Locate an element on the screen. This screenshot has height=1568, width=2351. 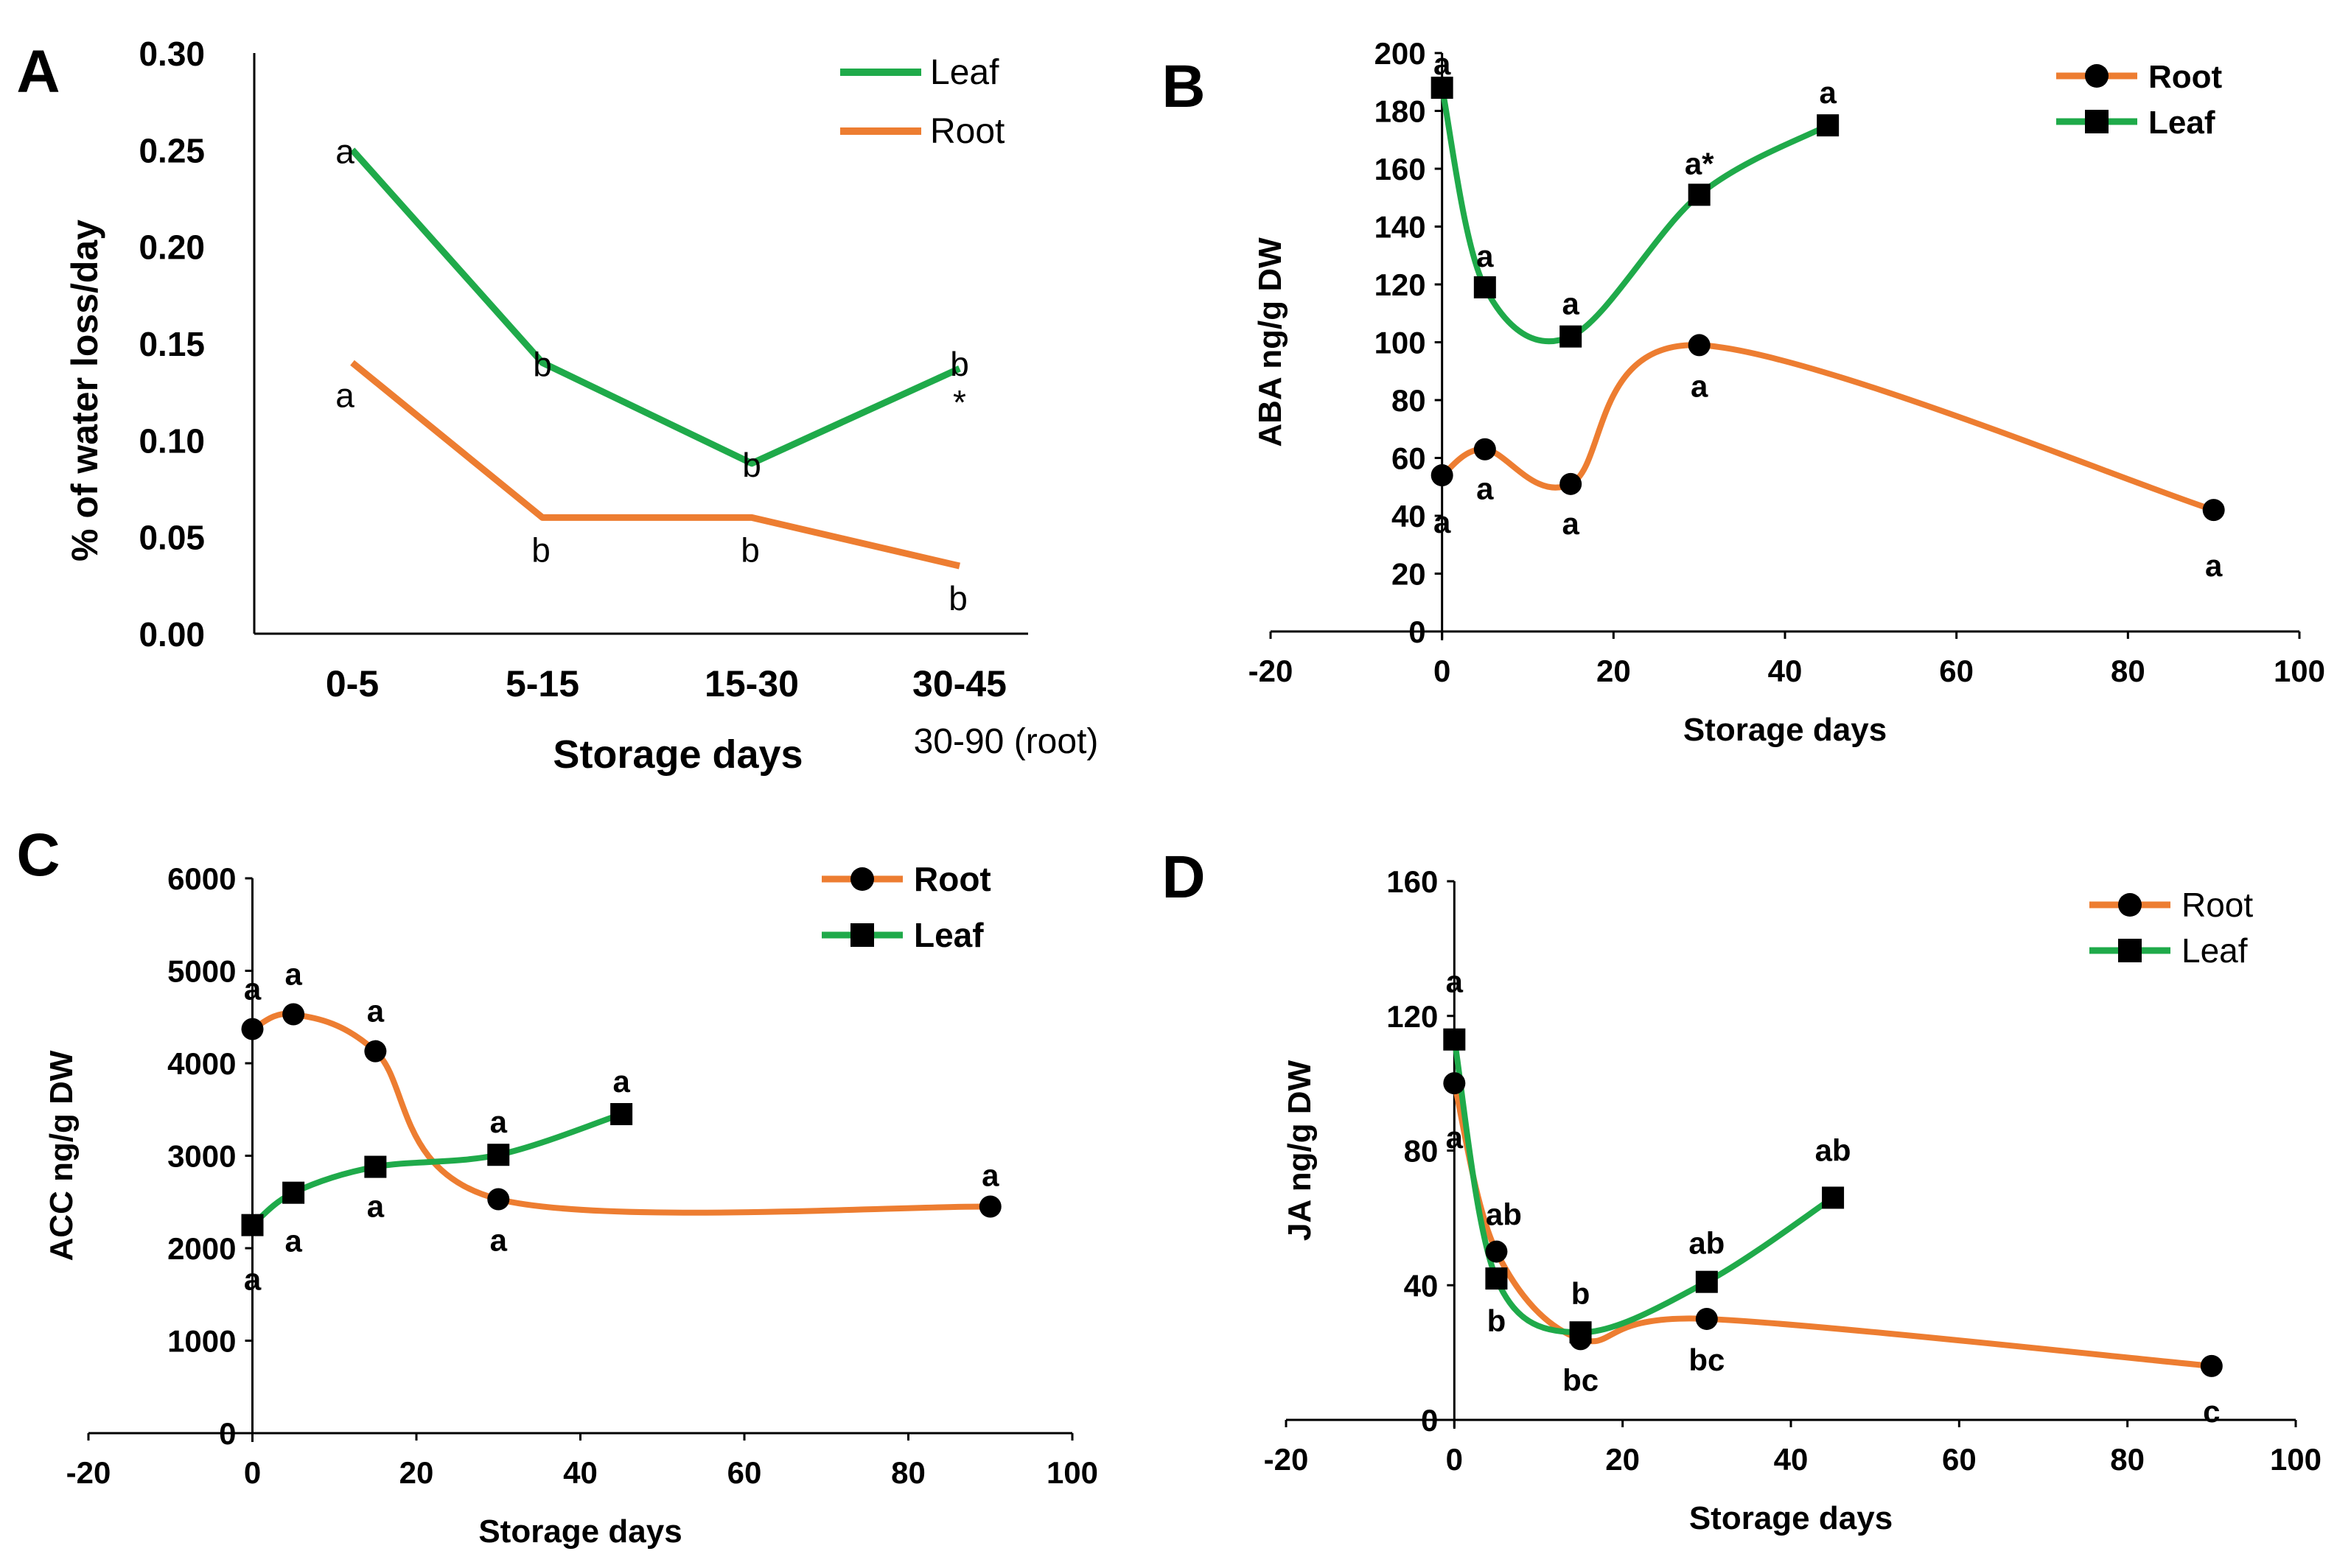
y-axis-title: % of water loss/day is located at coordinates (84, 390).